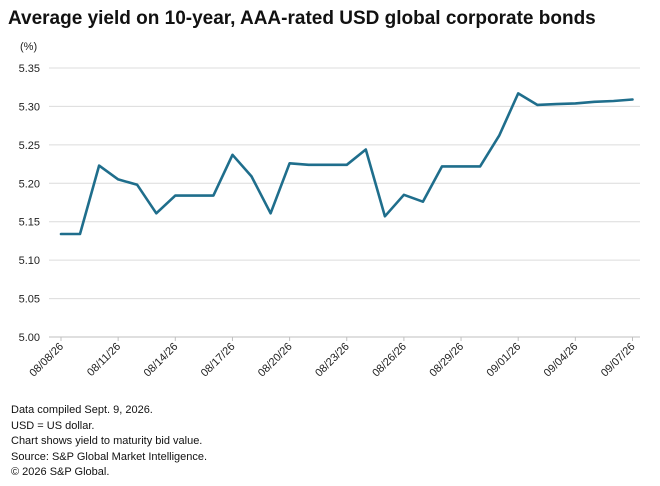  I want to click on note-data-compiled: Data compiled Sept. 9, 2026., so click(82, 410).